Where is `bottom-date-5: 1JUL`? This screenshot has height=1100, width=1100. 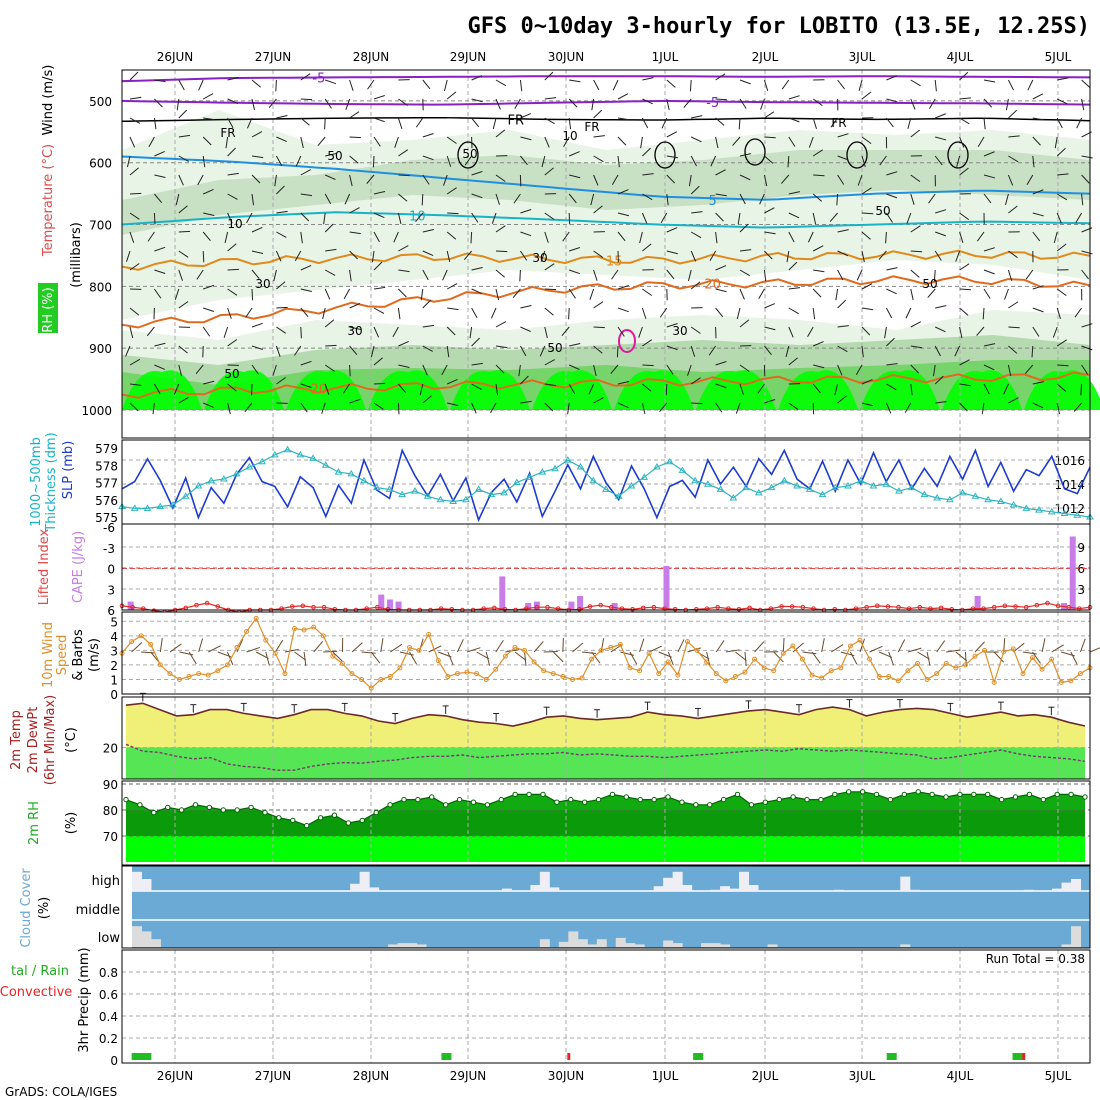 bottom-date-5: 1JUL is located at coordinates (665, 1076).